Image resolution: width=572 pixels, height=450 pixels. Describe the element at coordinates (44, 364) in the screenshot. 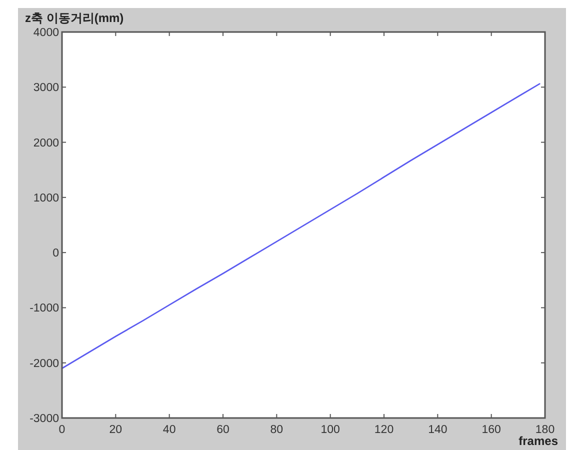

I see `y-tick-label: -2000` at that location.